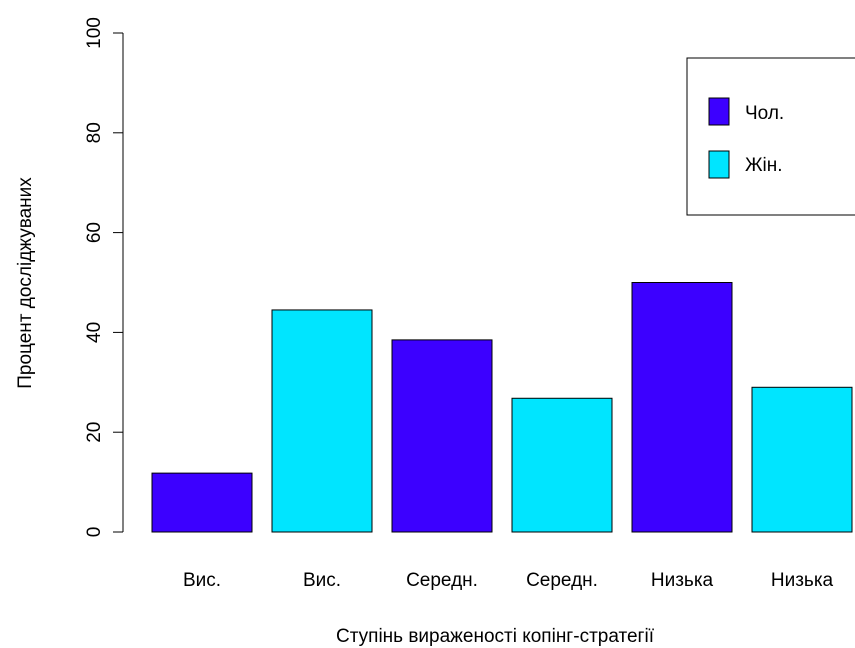  Describe the element at coordinates (562, 580) in the screenshot. I see `category-label-4: Середн.` at that location.